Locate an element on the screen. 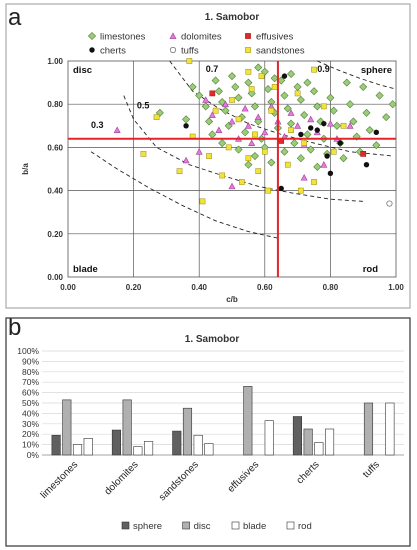 The image size is (417, 550). scatter-y-tick-label: 0.20 is located at coordinates (55, 234).